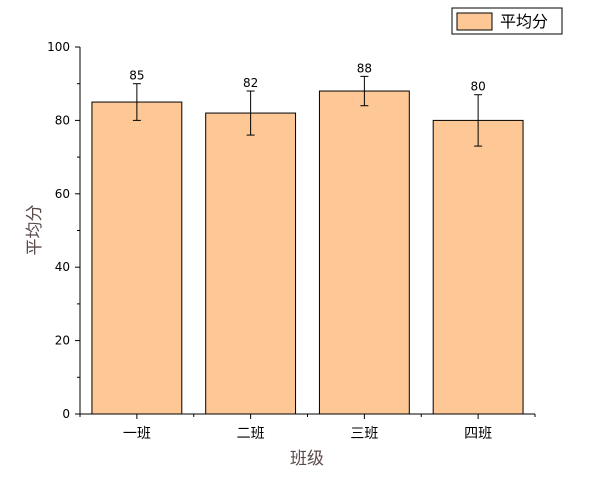 The height and width of the screenshot is (477, 602). Describe the element at coordinates (58, 47) in the screenshot. I see `y-tick-label: 100` at that location.